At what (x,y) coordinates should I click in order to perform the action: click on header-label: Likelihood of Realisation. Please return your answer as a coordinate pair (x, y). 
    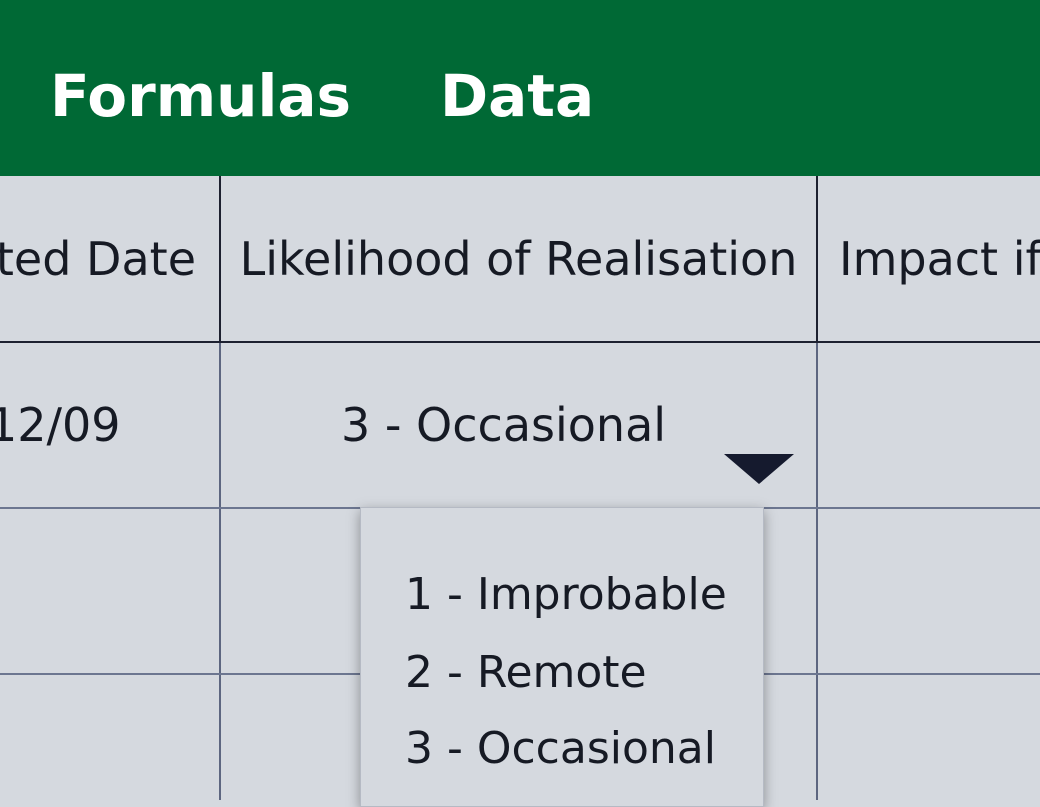
    Looking at the image, I should click on (518, 259).